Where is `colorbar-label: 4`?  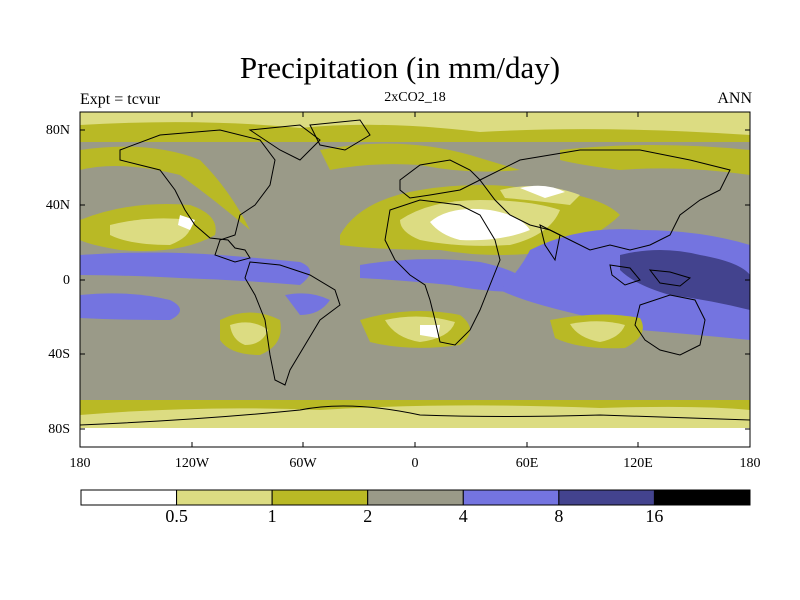 colorbar-label: 4 is located at coordinates (463, 516).